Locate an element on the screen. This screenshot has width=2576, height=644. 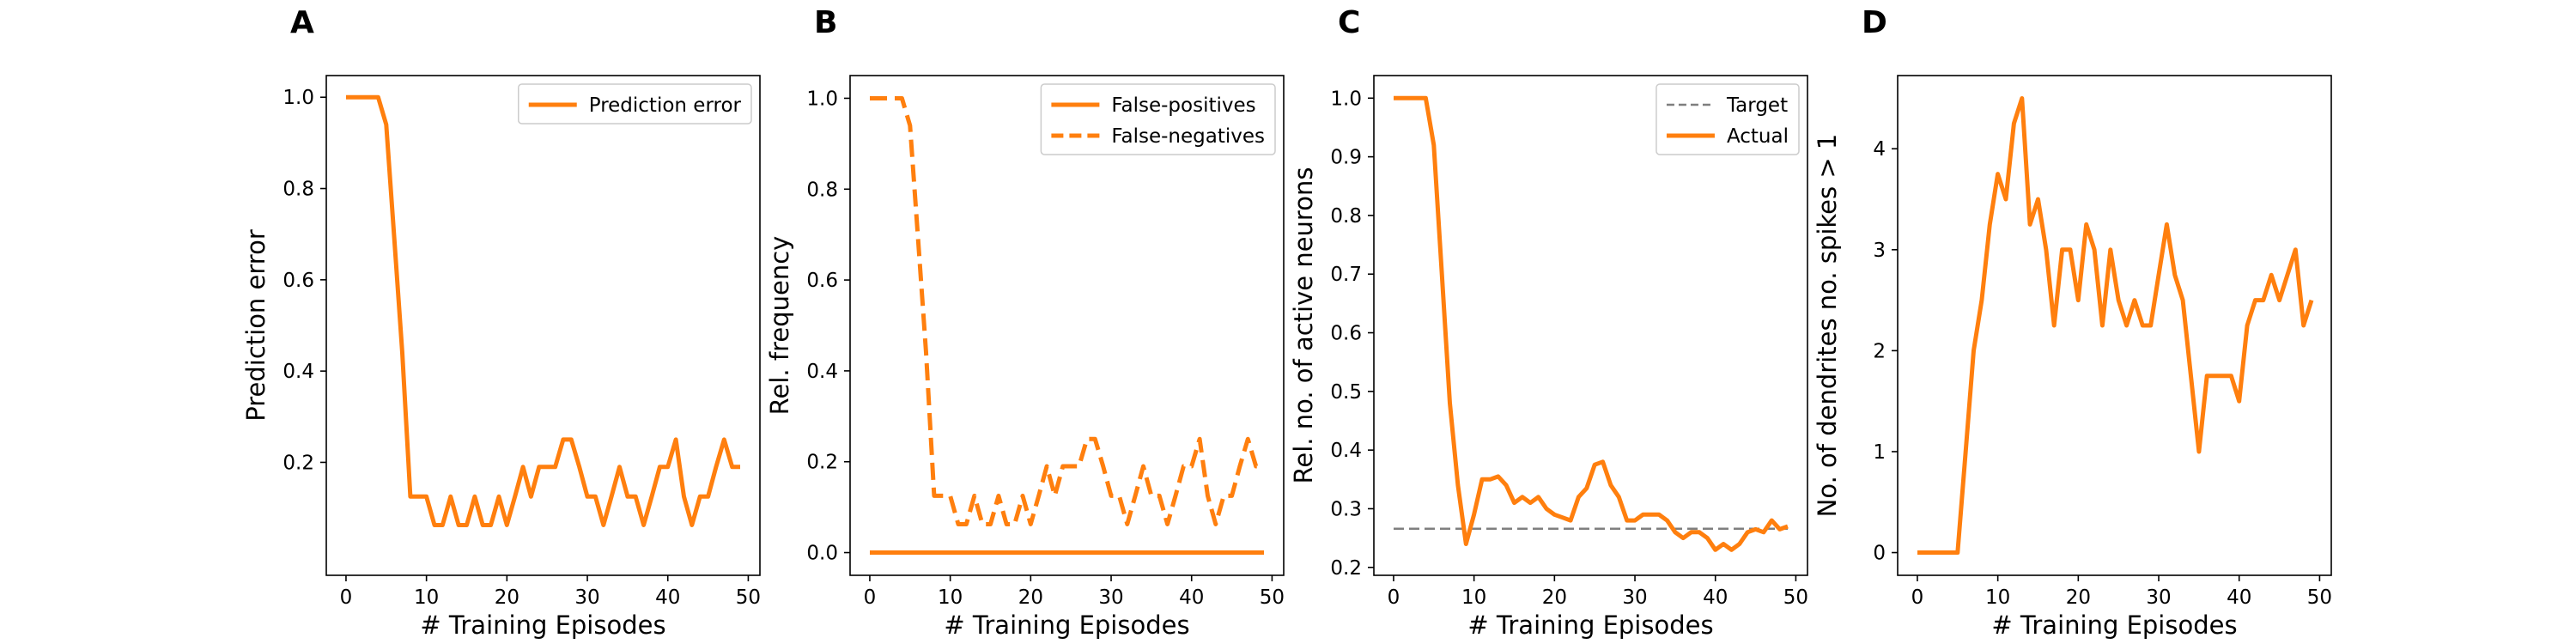
legend-label: Actual is located at coordinates (1758, 137).